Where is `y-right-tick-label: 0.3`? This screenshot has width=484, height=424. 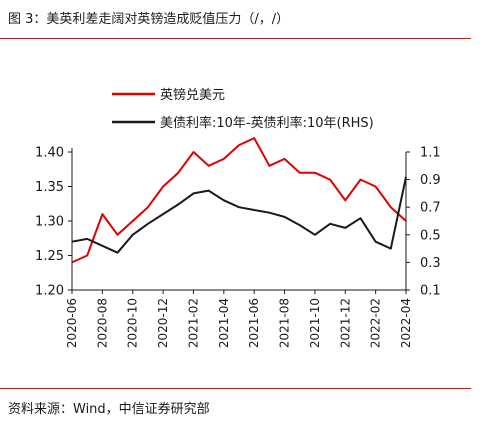
y-right-tick-label: 0.3 is located at coordinates (430, 263).